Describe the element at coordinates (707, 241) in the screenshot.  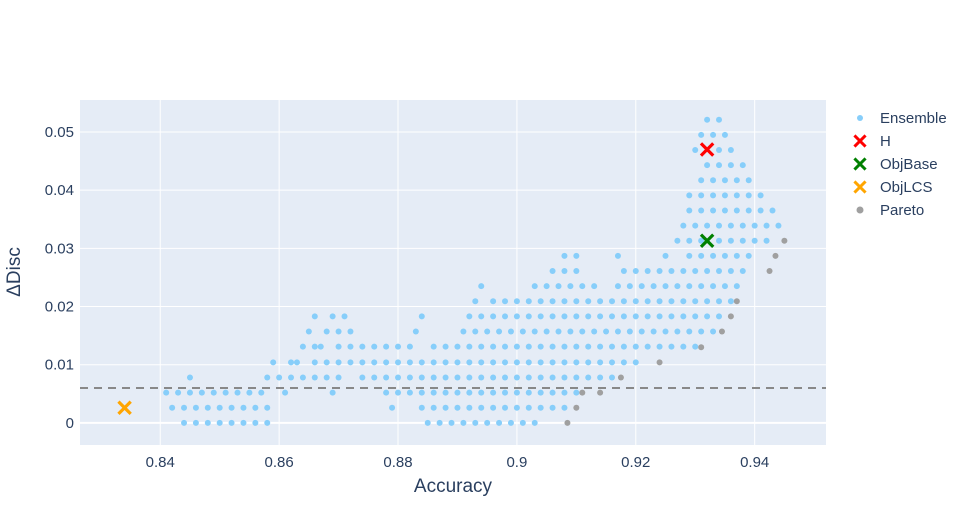
I see `objbase-marker` at that location.